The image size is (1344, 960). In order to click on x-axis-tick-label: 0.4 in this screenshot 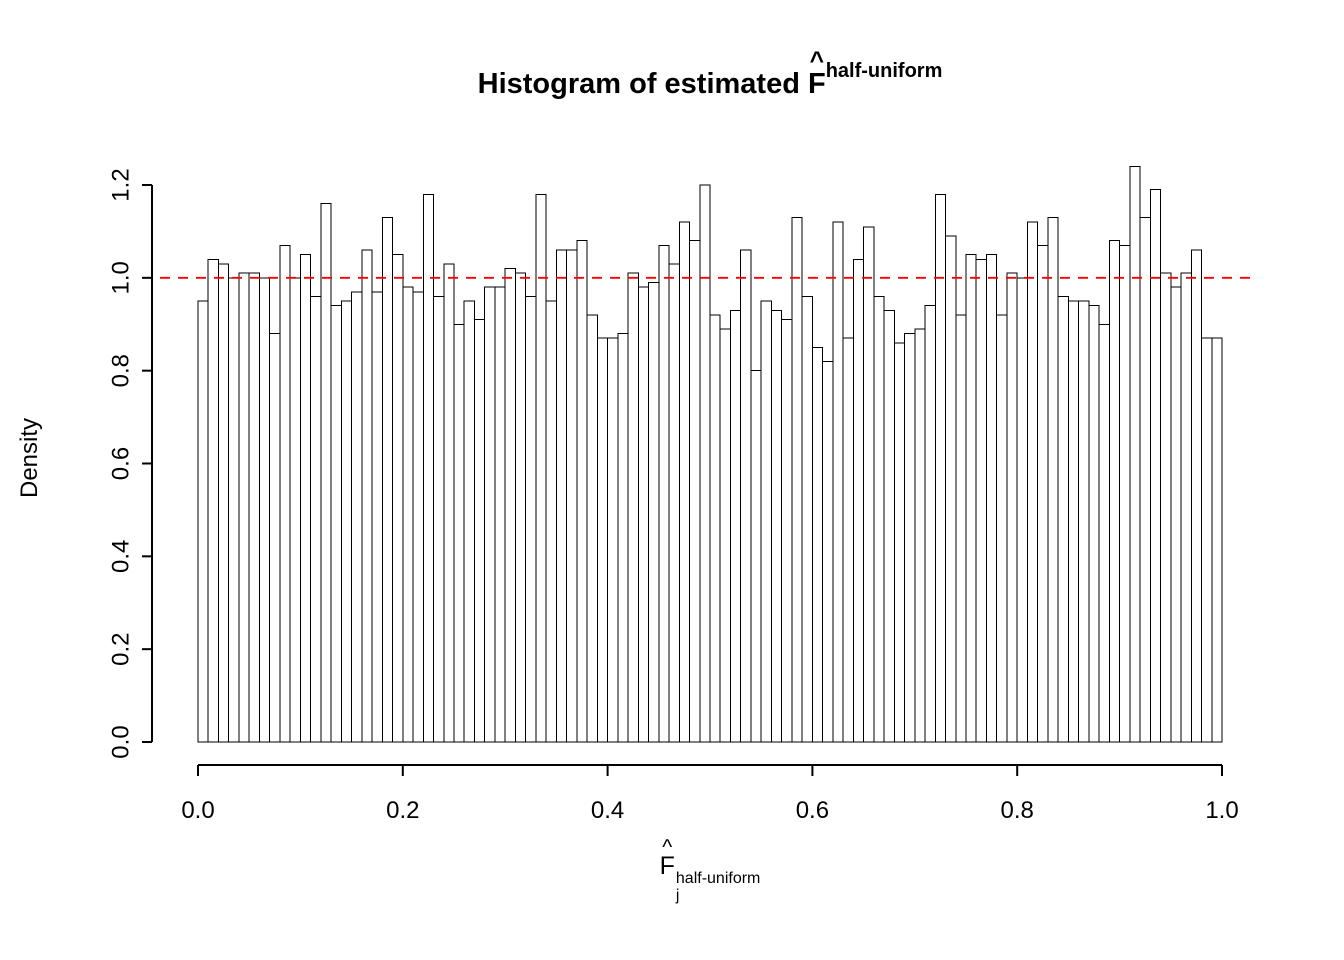, I will do `click(607, 810)`.